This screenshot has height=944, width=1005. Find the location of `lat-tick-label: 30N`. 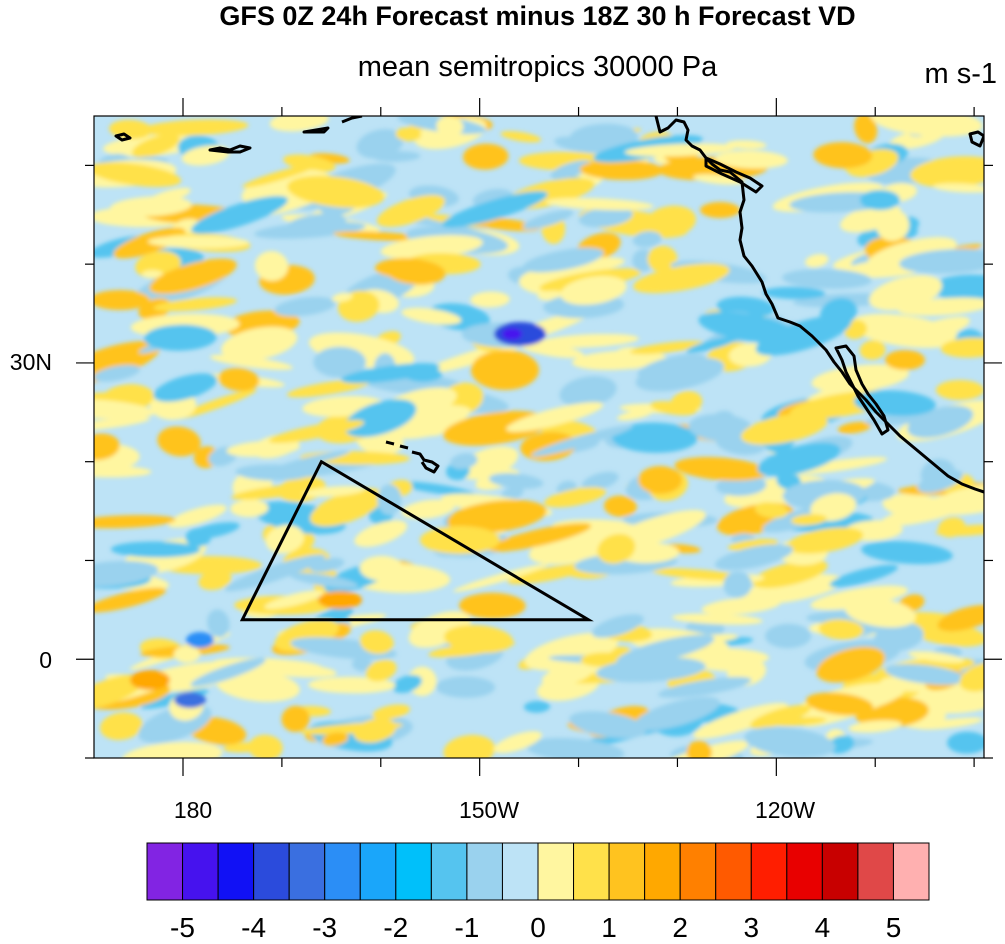

lat-tick-label: 30N is located at coordinates (31, 362).